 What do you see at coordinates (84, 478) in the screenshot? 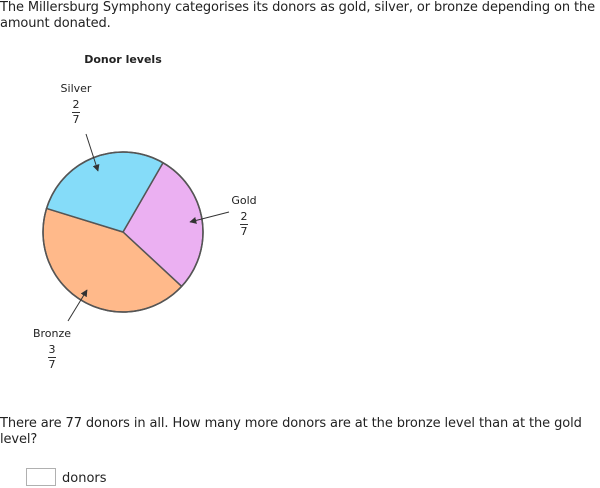
I see `answer-unit: donors` at bounding box center [84, 478].